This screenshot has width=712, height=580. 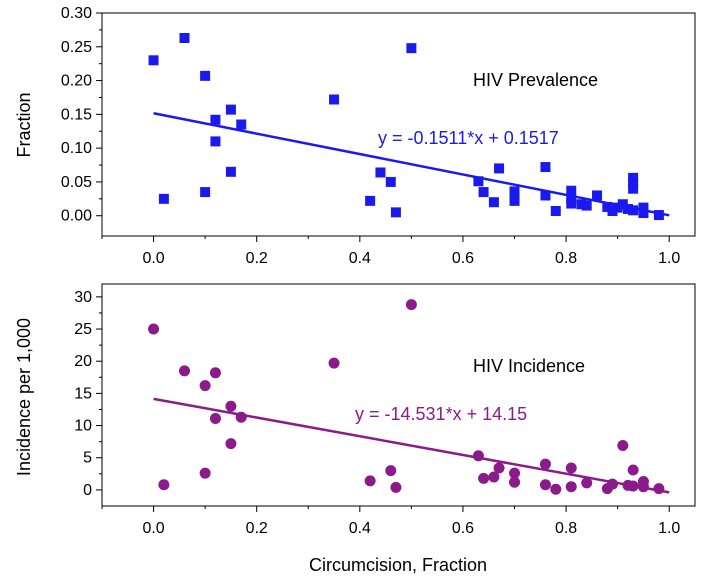 I want to click on prevalence-y-axis-title: Fraction, so click(x=24, y=124).